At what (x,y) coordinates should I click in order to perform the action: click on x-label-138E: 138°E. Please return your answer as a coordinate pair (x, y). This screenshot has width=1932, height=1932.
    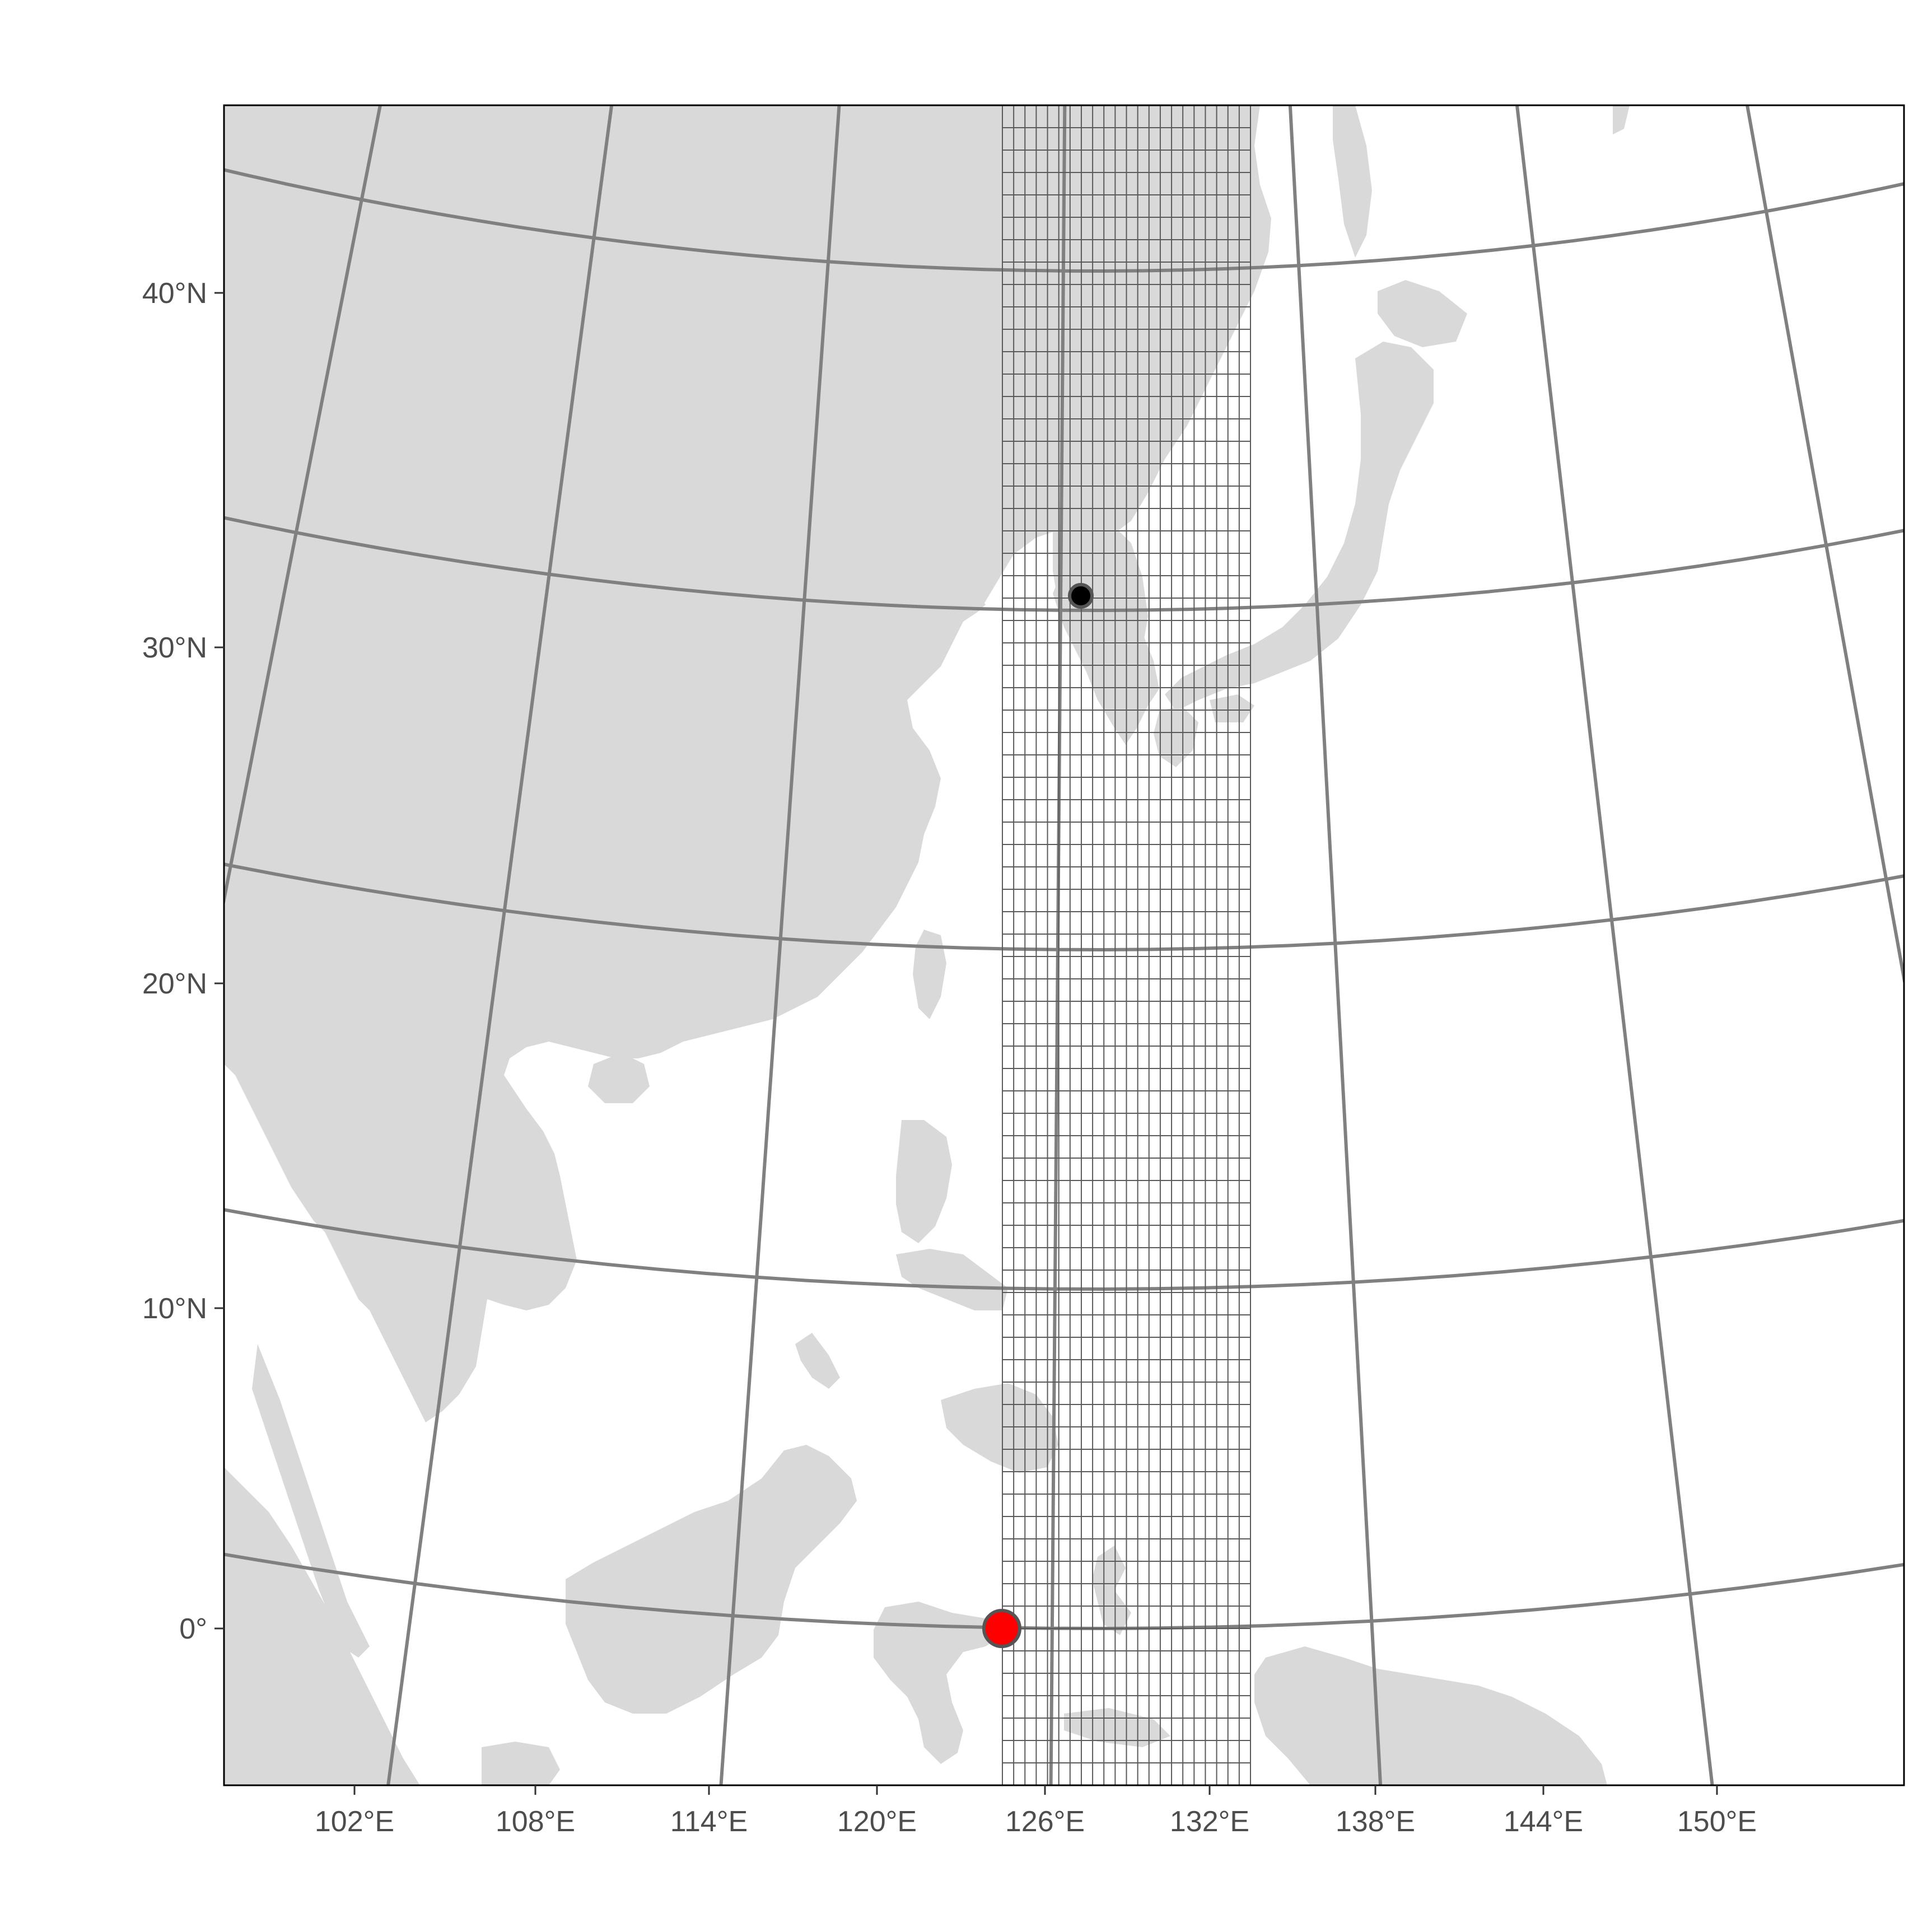
    Looking at the image, I should click on (1376, 1822).